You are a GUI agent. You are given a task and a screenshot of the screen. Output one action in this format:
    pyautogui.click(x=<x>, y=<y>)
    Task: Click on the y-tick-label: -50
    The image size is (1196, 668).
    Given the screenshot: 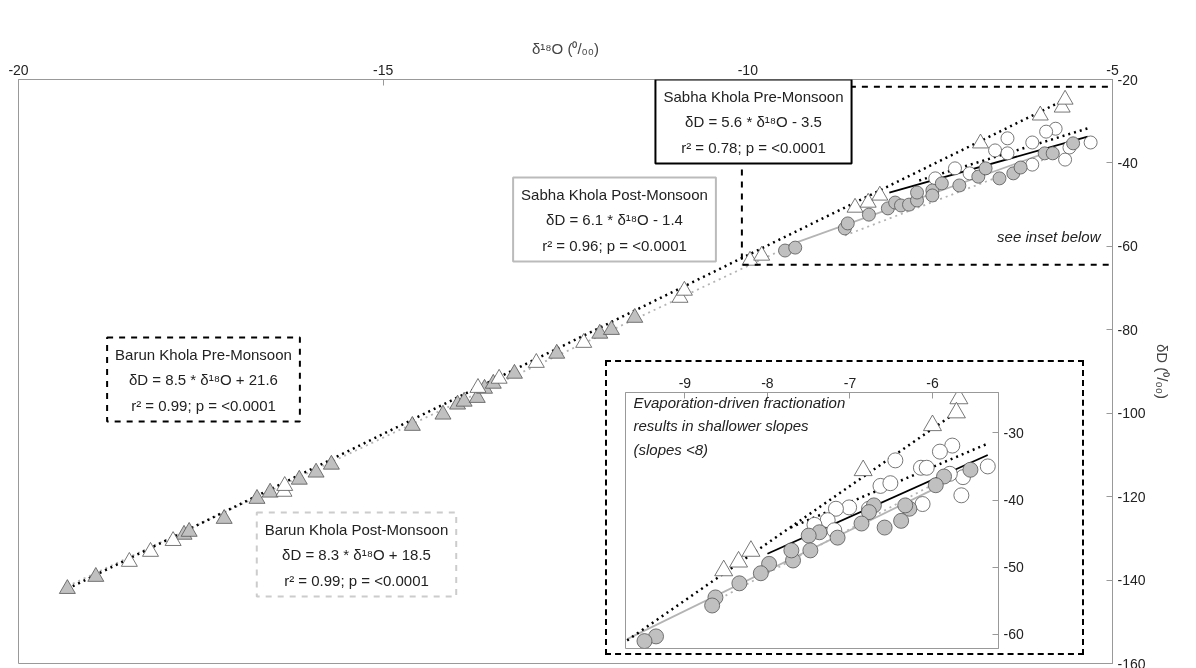 What is the action you would take?
    pyautogui.click(x=1013, y=567)
    